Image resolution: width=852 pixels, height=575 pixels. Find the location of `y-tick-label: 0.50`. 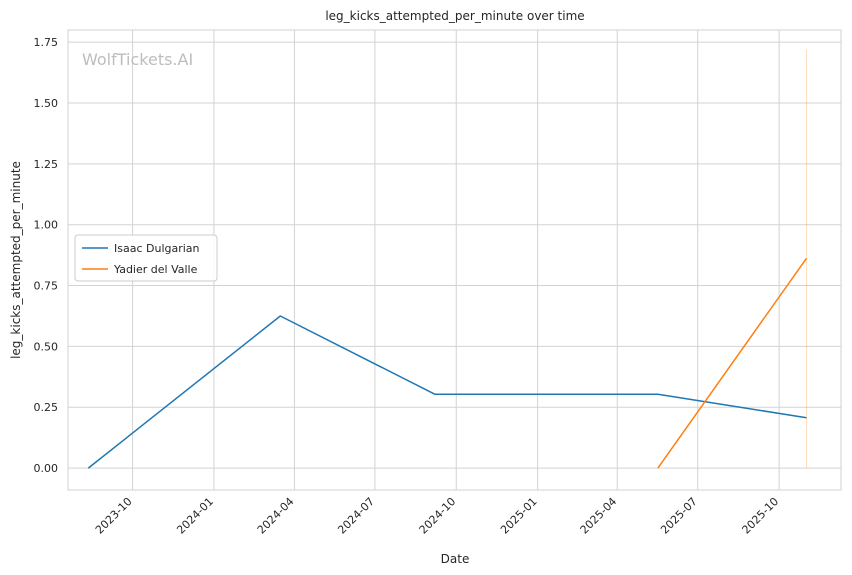

y-tick-label: 0.50 is located at coordinates (46, 346).